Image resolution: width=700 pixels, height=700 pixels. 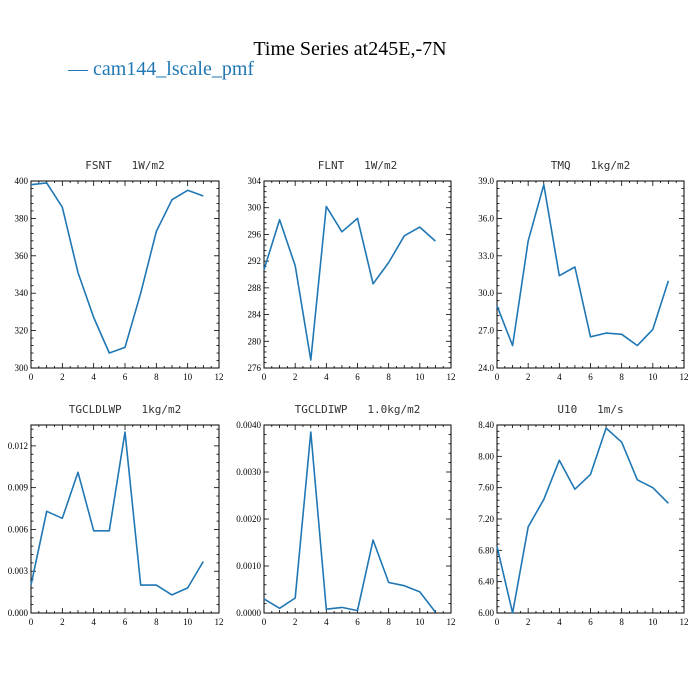 What do you see at coordinates (18, 613) in the screenshot?
I see `y-tick-label: 0.000` at bounding box center [18, 613].